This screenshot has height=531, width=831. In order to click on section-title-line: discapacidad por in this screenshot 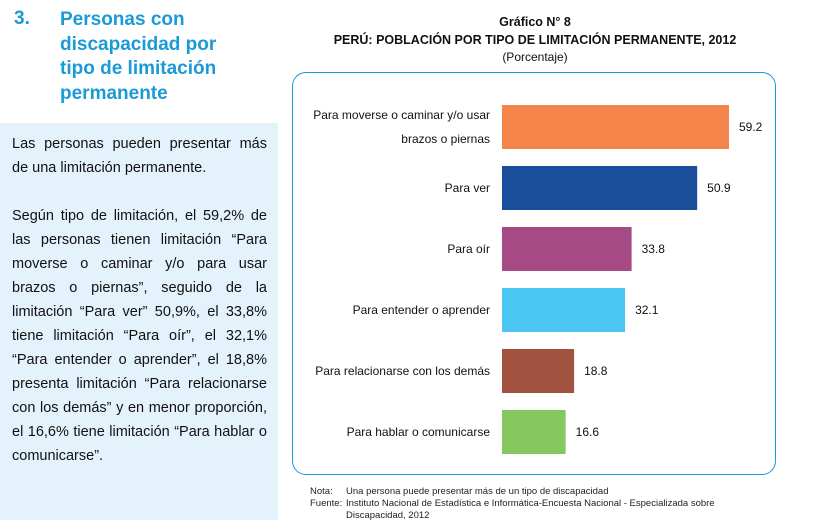, I will do `click(138, 44)`.